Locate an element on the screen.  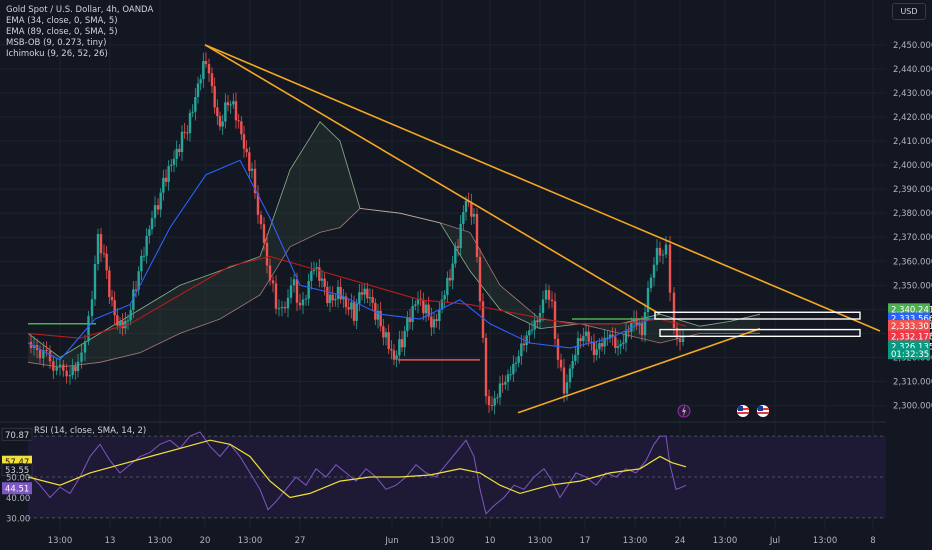
order-block-zones is located at coordinates (757, 324).